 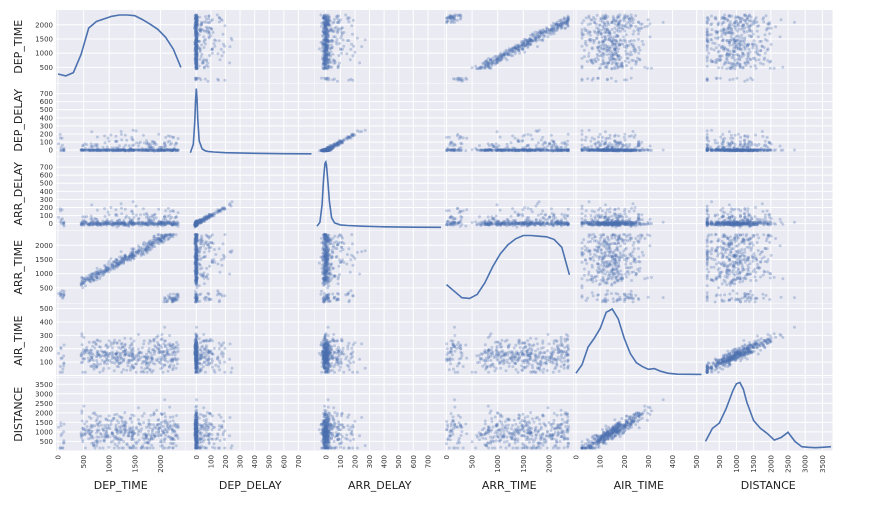 I want to click on cell-background, so click(x=250, y=120).